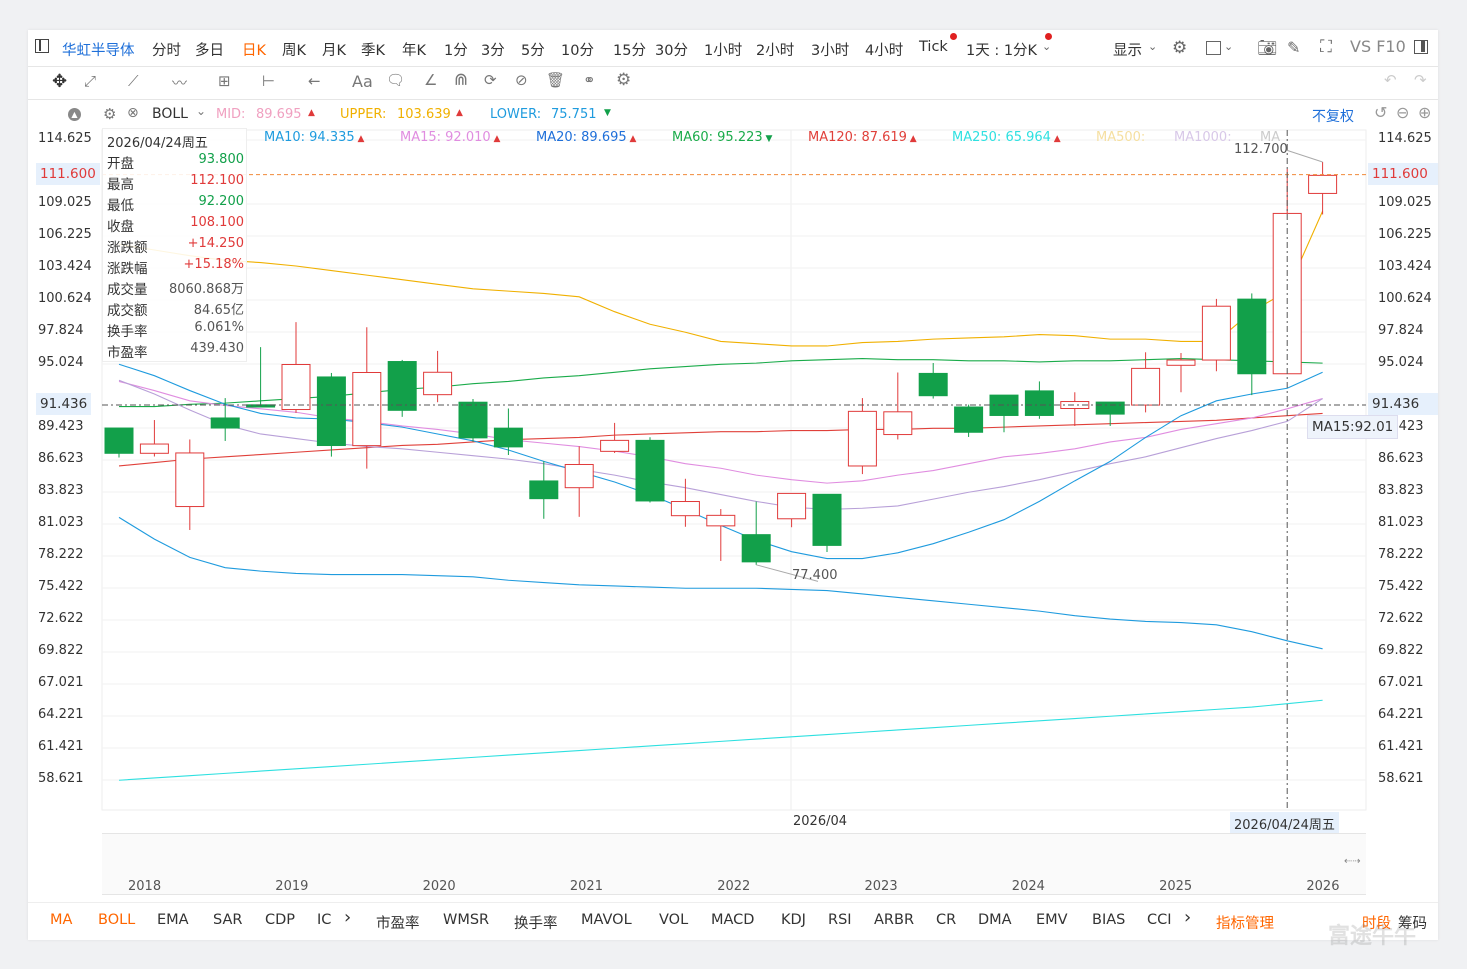 The width and height of the screenshot is (1467, 969). What do you see at coordinates (170, 114) in the screenshot?
I see `indicator-name: BOLL` at bounding box center [170, 114].